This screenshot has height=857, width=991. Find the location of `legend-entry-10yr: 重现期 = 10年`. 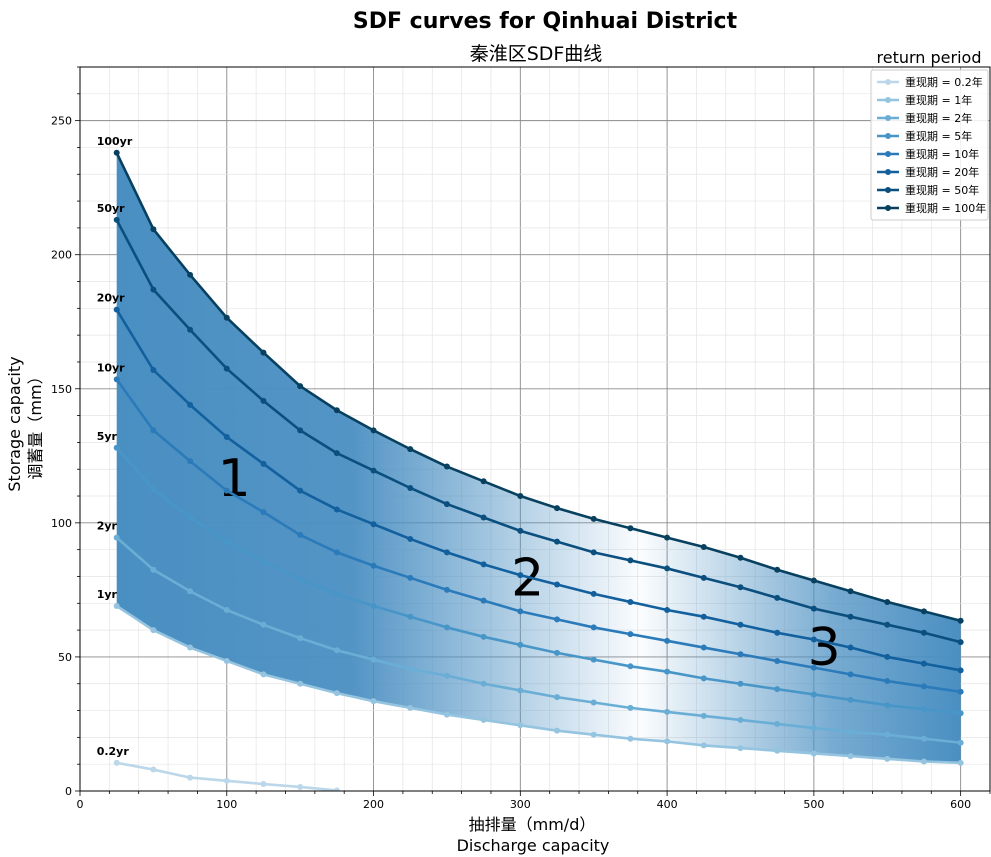

legend-entry-10yr: 重现期 = 10年 is located at coordinates (942, 154).